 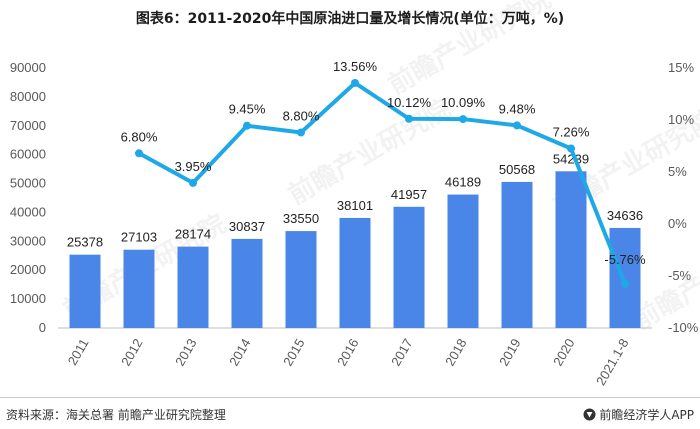 What do you see at coordinates (239, 352) in the screenshot?
I see `x-tick-label: 2014` at bounding box center [239, 352].